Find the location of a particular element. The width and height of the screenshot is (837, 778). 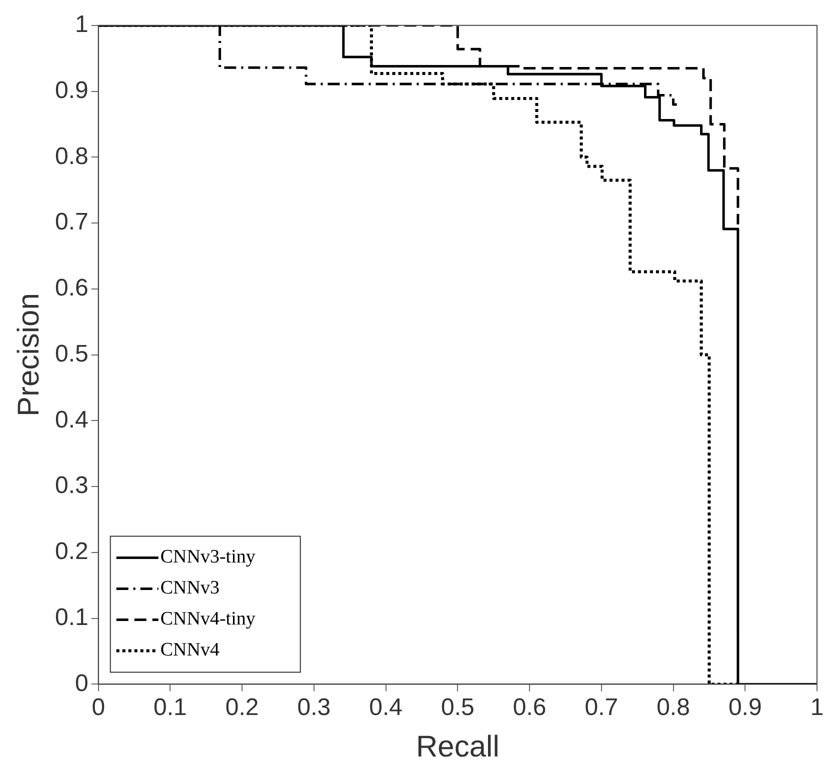

y-tick-label: 0.3 is located at coordinates (71, 486).